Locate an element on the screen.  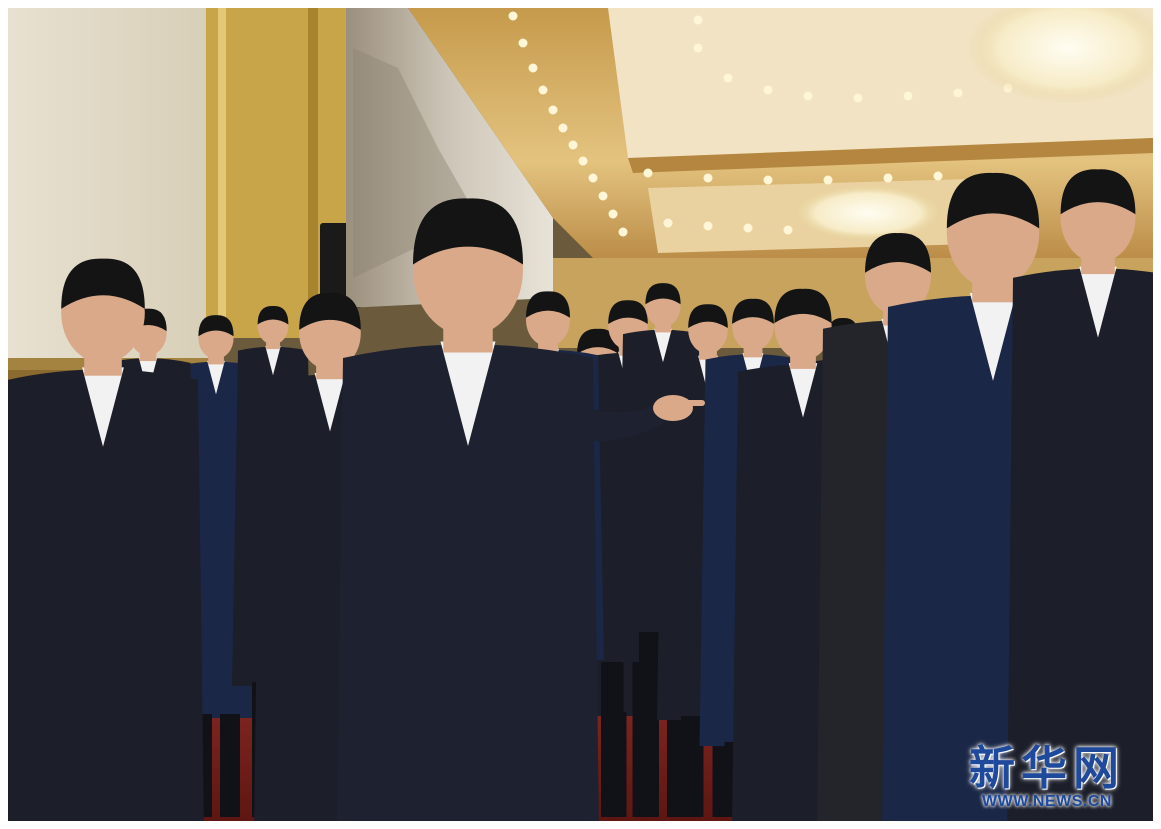
pointing-arm is located at coordinates (605, 415).